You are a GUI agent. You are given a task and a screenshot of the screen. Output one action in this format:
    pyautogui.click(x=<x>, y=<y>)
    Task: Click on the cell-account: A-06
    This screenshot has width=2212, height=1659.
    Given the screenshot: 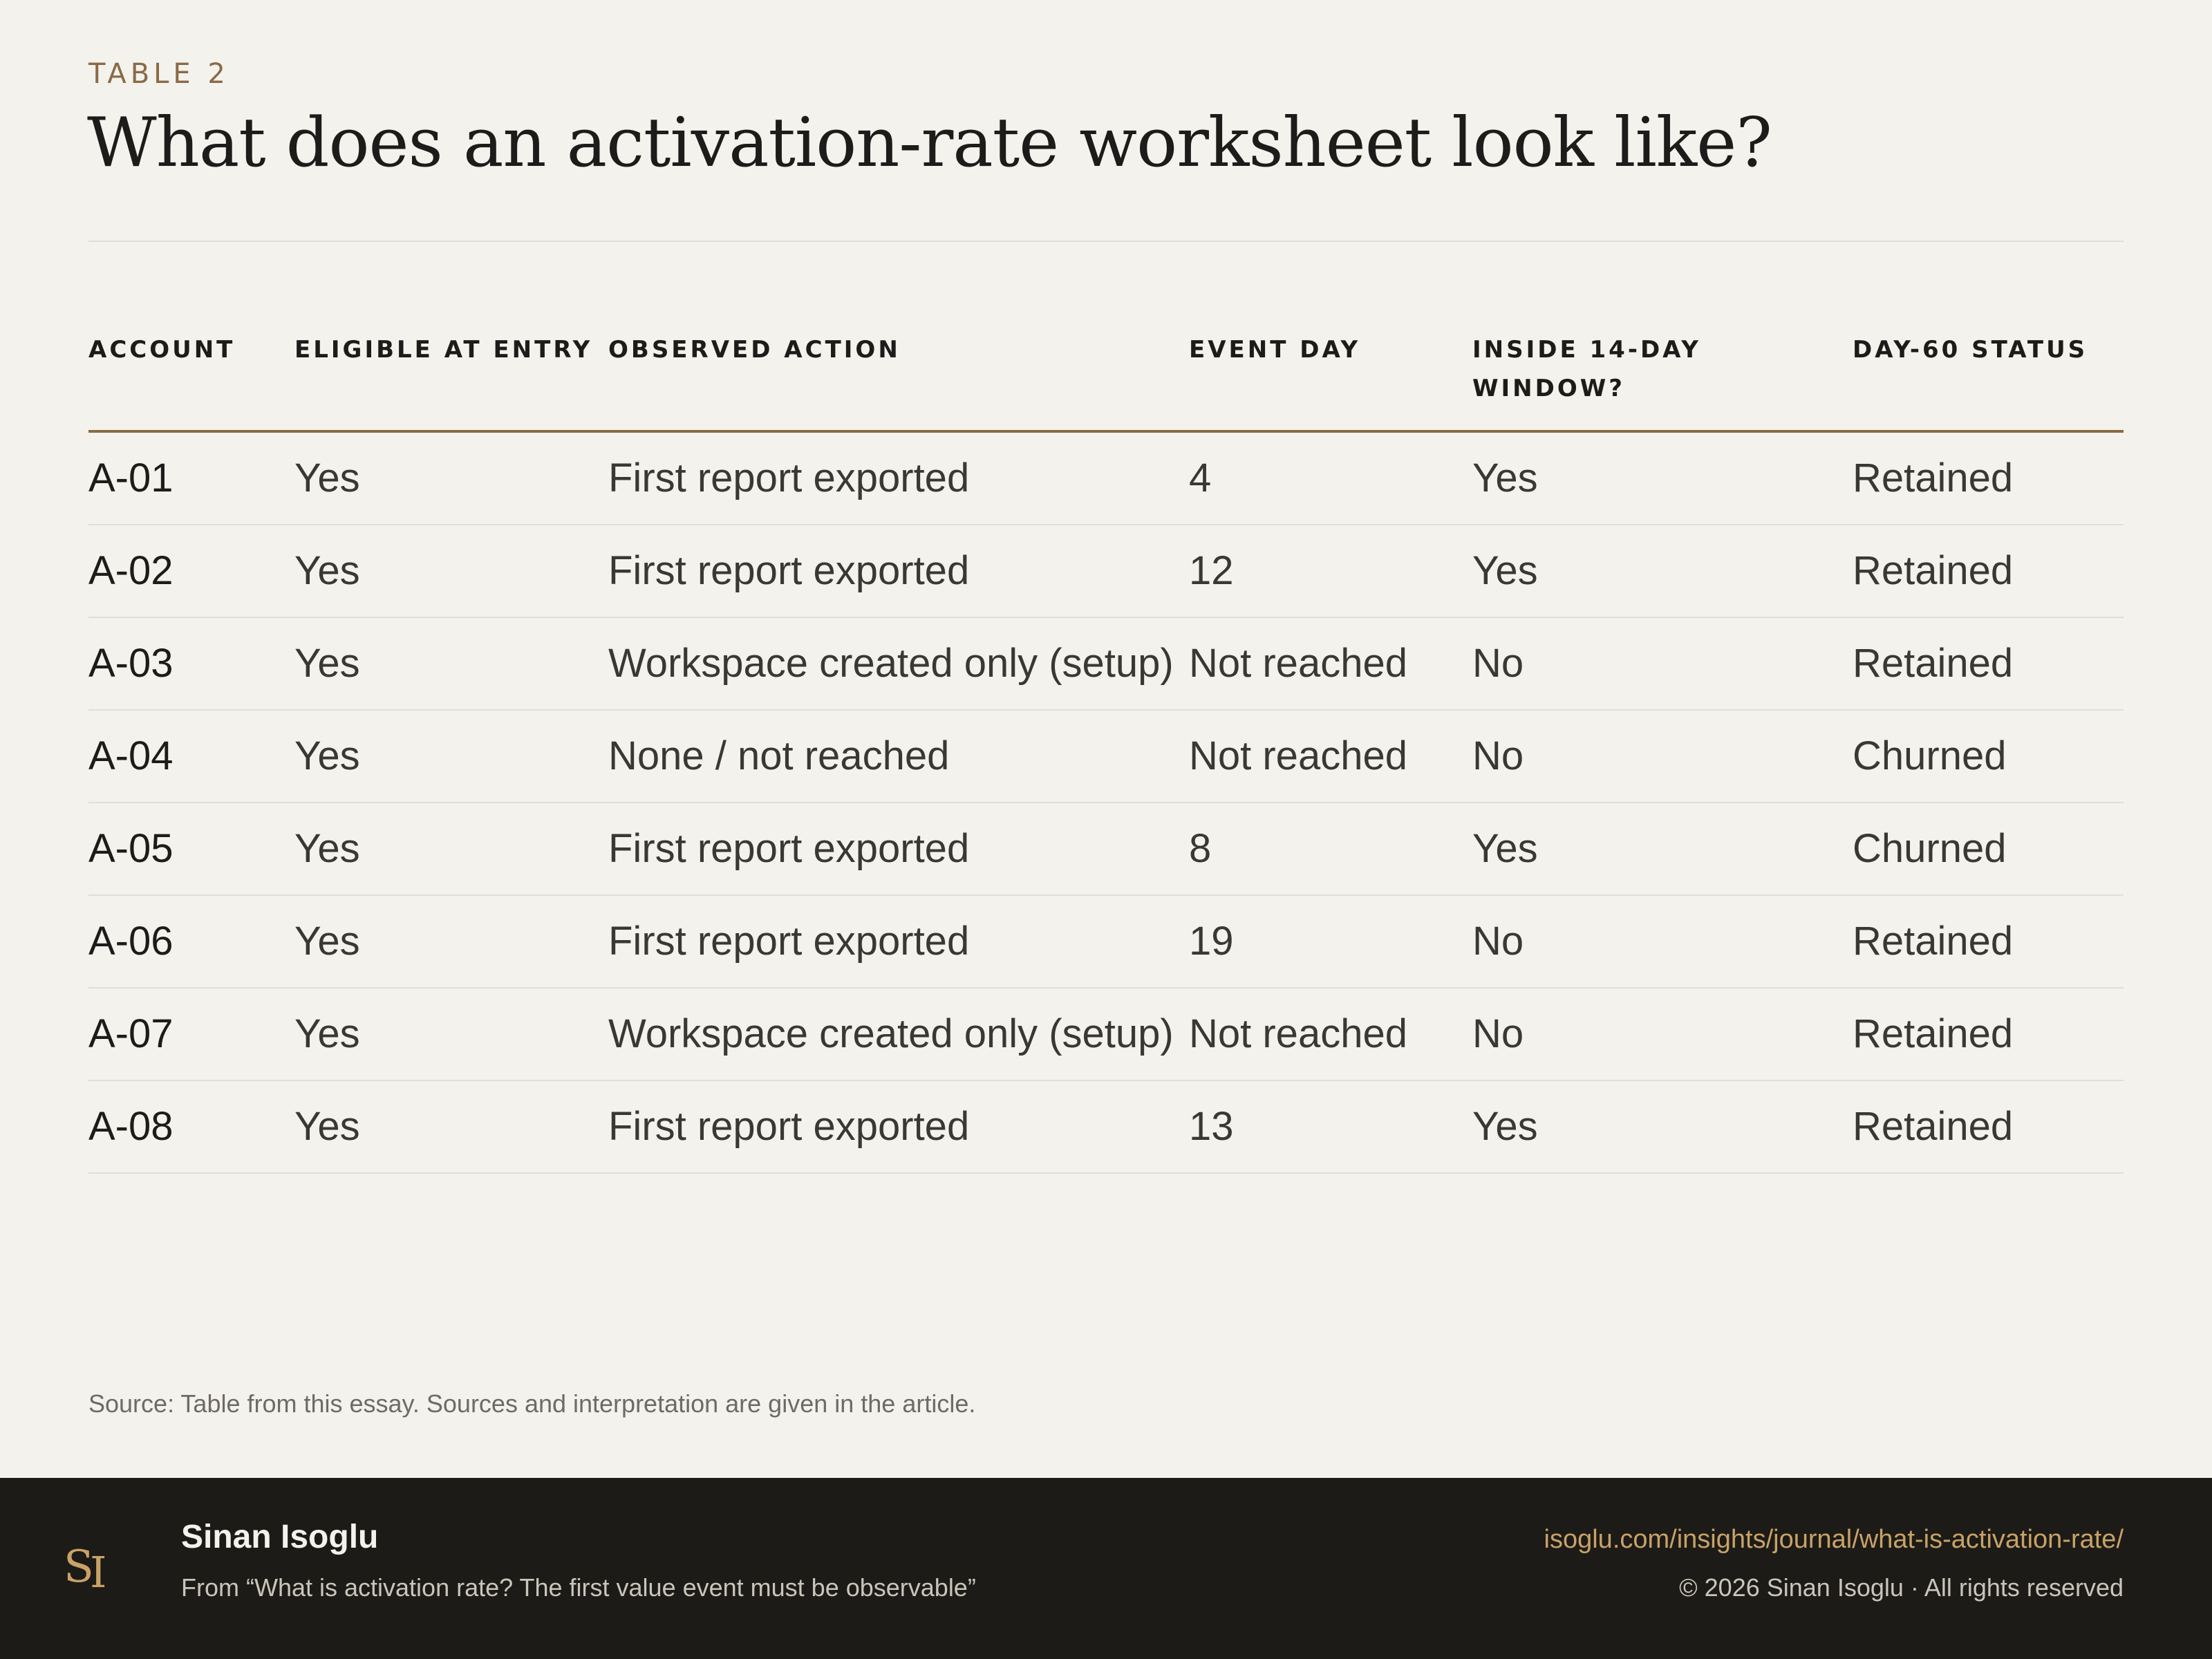 What is the action you would take?
    pyautogui.click(x=191, y=941)
    